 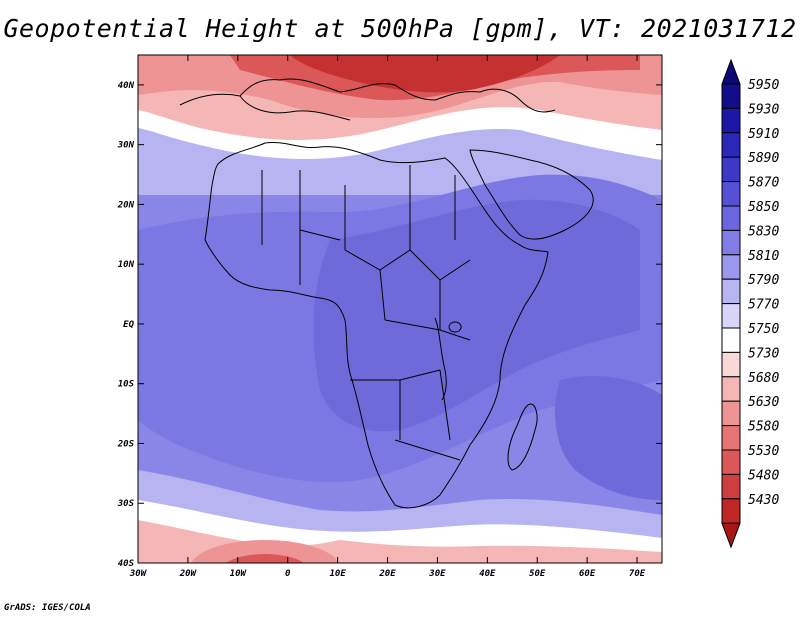 What do you see at coordinates (295, 108) in the screenshot?
I see `med-coast` at bounding box center [295, 108].